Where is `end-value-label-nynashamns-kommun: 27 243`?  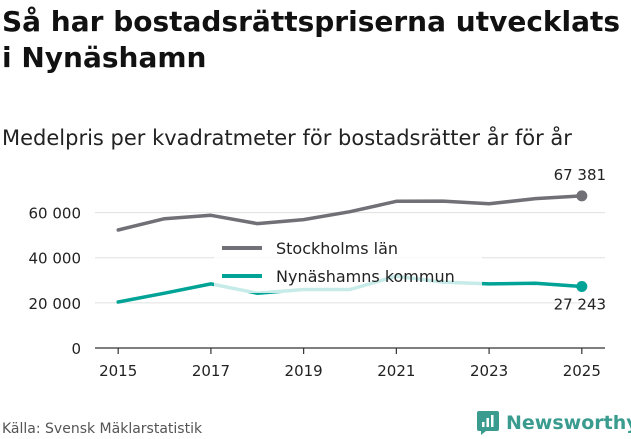 end-value-label-nynashamns-kommun: 27 243 is located at coordinates (580, 305).